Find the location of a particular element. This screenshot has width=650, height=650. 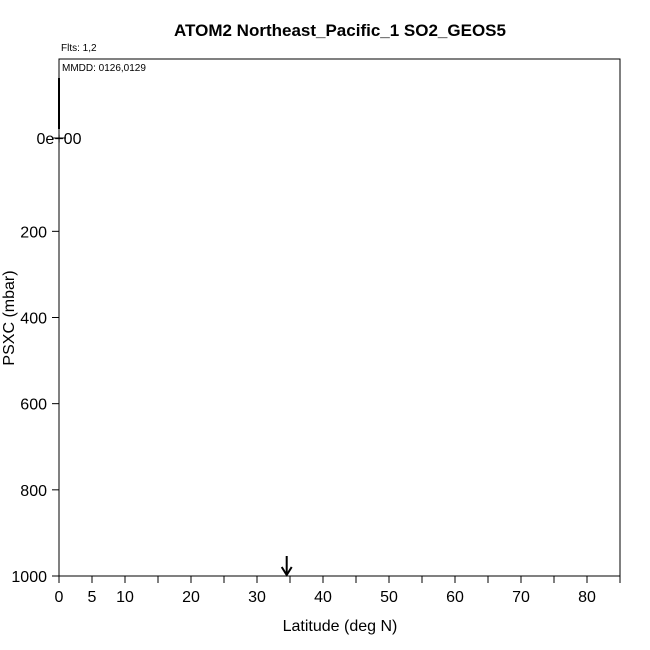

y-axis-label: PSXC (mbar) is located at coordinates (9, 317).